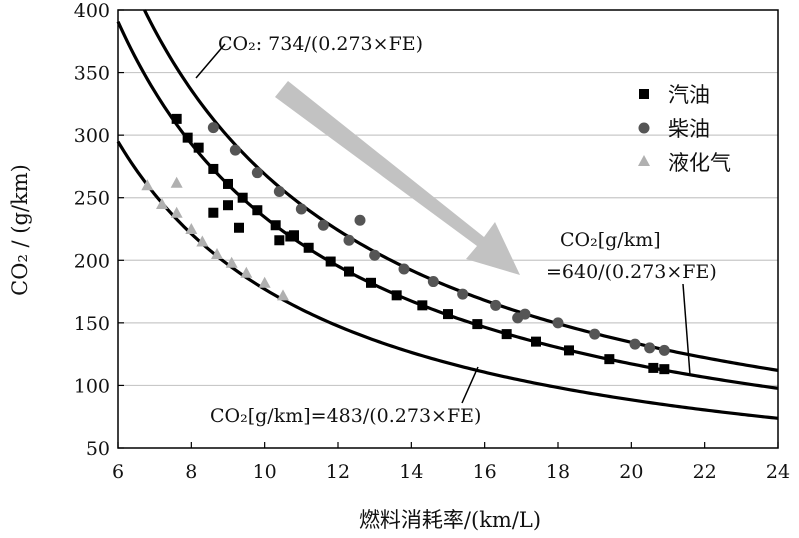 The height and width of the screenshot is (538, 799). What do you see at coordinates (778, 472) in the screenshot?
I see `x-tick-label: 24` at bounding box center [778, 472].